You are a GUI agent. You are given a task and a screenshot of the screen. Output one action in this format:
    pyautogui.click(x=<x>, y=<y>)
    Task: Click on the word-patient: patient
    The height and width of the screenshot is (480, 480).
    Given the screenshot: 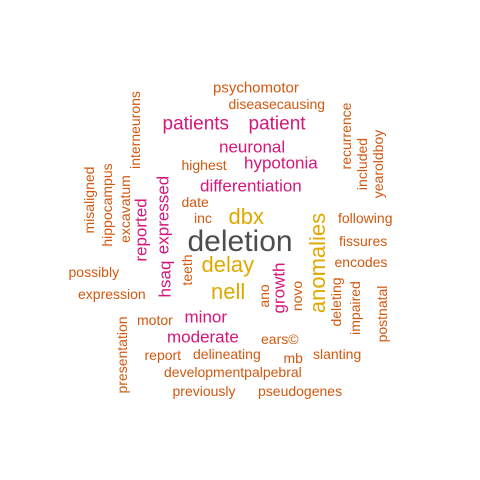 What is the action you would take?
    pyautogui.click(x=277, y=124)
    